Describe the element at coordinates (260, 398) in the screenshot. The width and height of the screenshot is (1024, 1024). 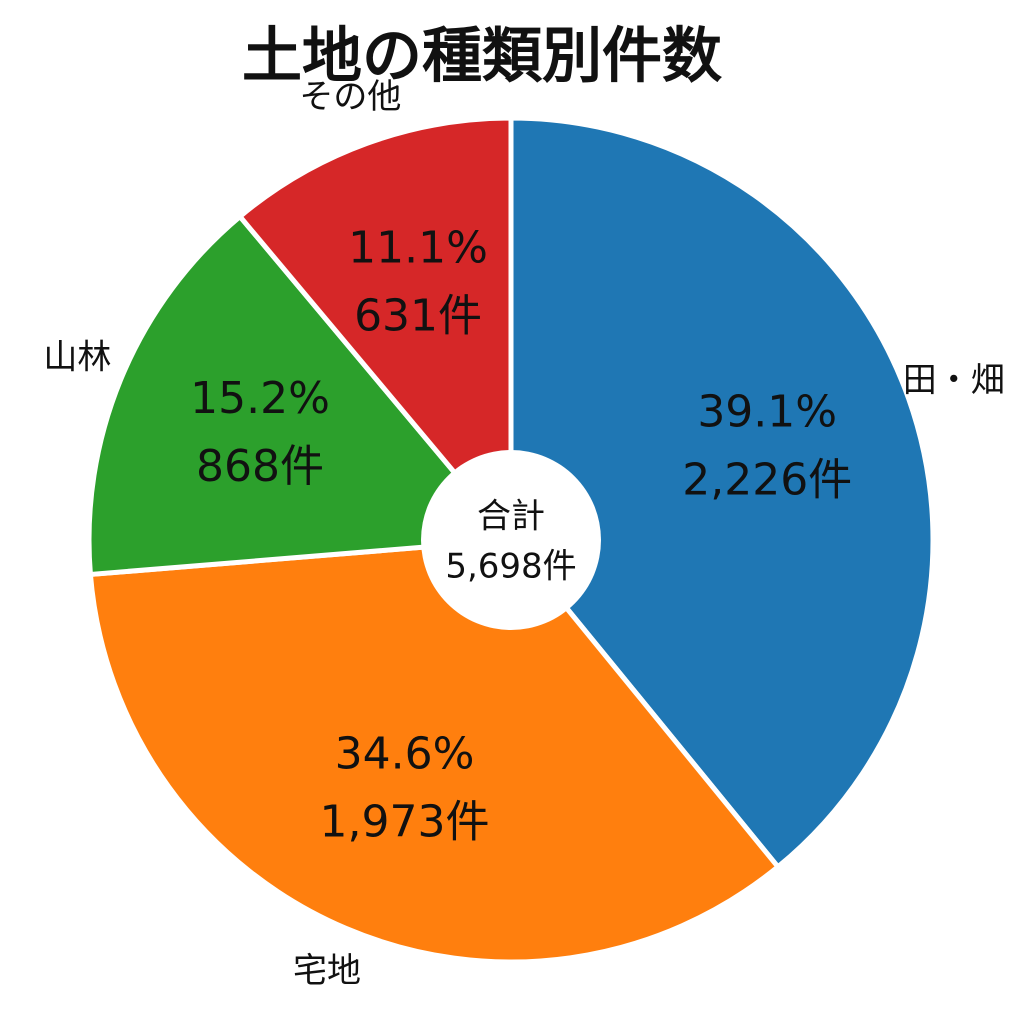
I see `value-label: 15.2%` at that location.